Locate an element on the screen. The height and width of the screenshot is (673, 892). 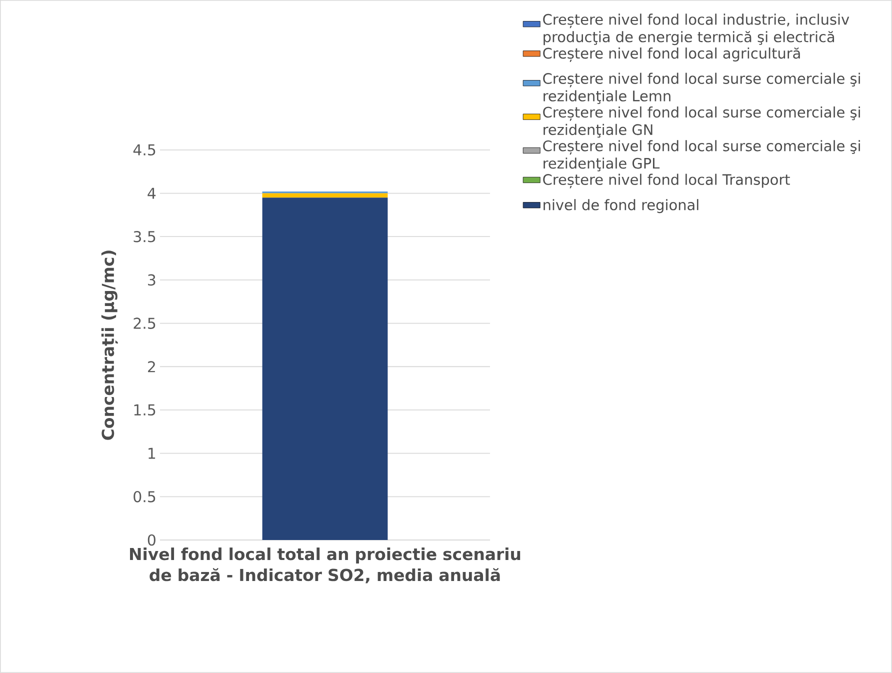
y-tick-label: 1.5 is located at coordinates (145, 410).